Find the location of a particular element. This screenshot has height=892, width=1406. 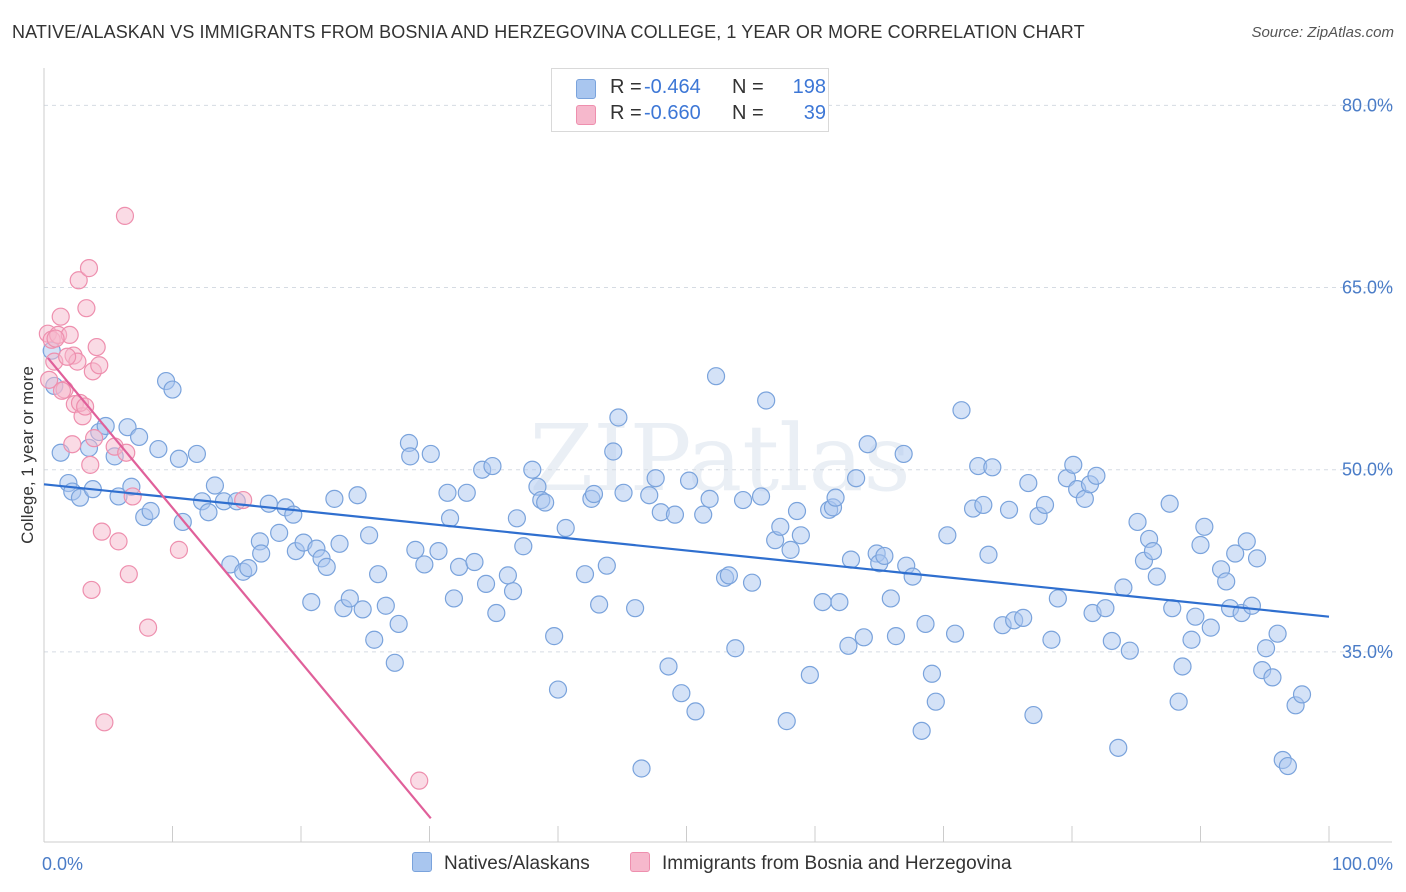

y-tick-label: 35.0% is located at coordinates (1367, 652).